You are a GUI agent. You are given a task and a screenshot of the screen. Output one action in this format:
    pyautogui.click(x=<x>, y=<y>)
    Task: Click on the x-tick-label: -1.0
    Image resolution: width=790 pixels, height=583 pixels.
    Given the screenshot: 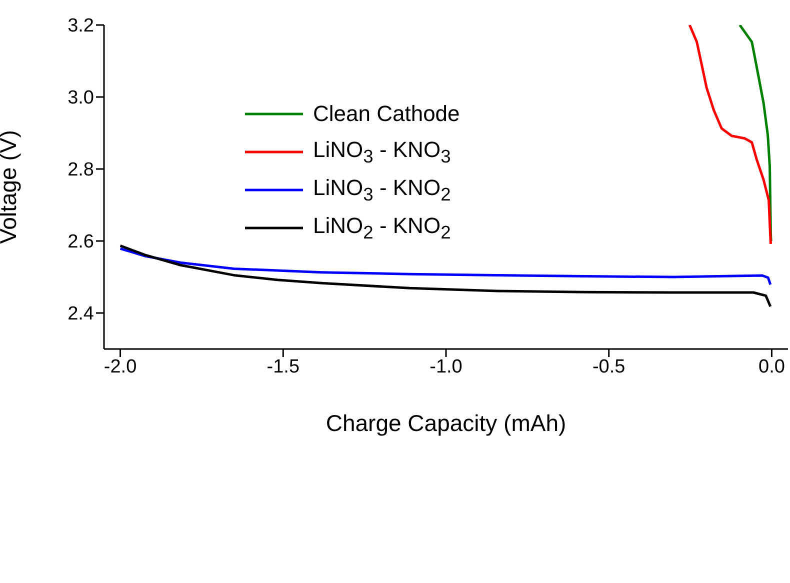 What is the action you would take?
    pyautogui.click(x=446, y=367)
    